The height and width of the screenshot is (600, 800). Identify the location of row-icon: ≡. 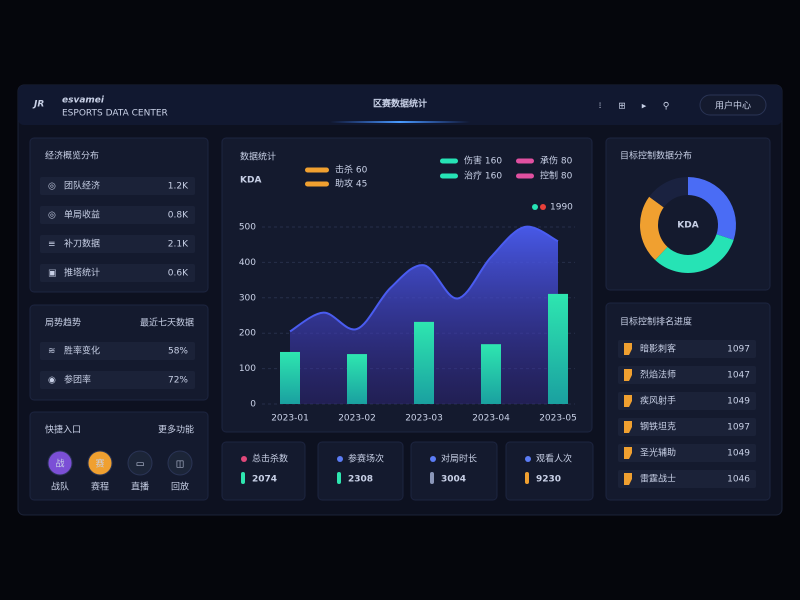
(52, 245).